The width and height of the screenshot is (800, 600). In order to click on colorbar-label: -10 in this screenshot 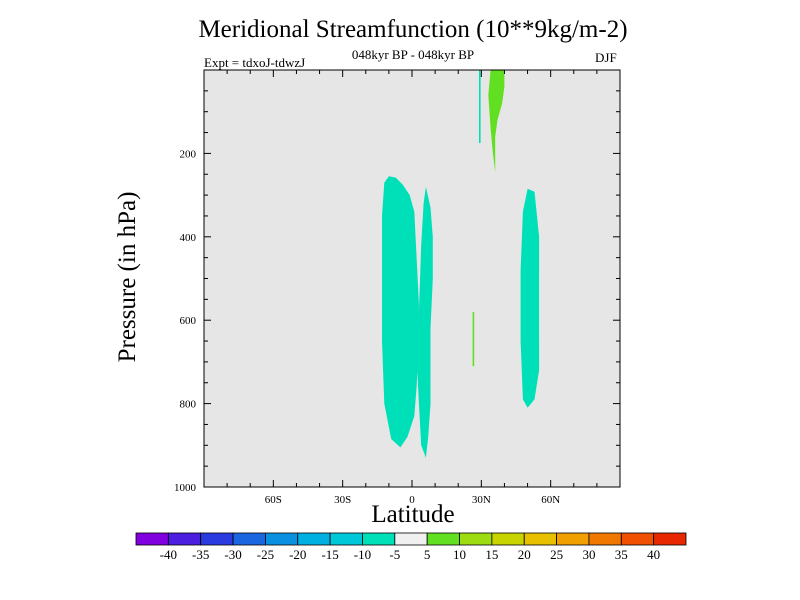, I will do `click(362, 554)`.